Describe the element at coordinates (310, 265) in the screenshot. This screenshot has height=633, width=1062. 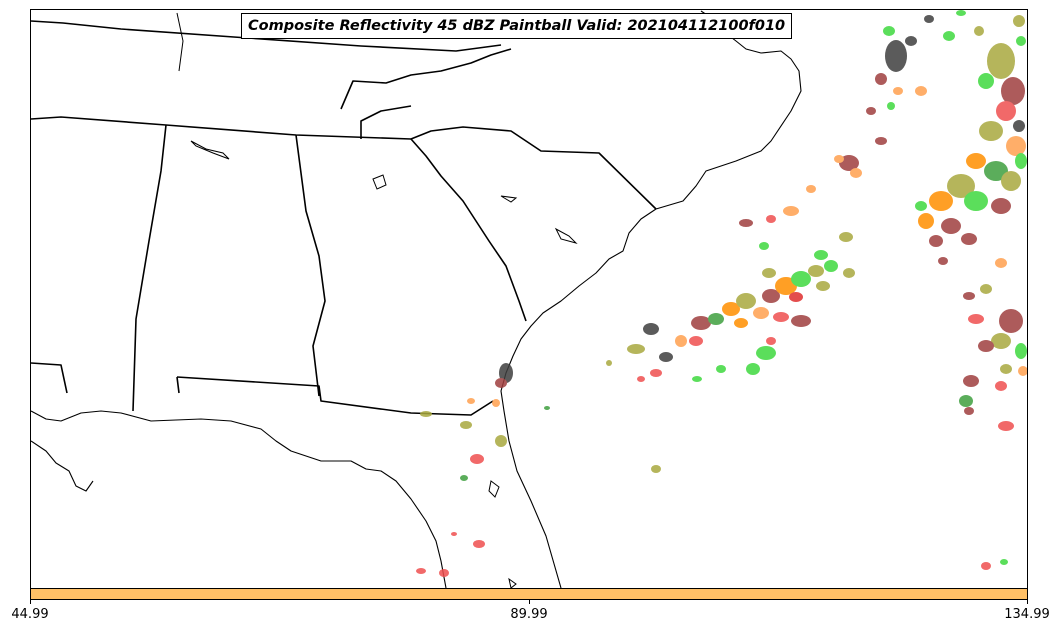
I see `al-ga-border` at that location.